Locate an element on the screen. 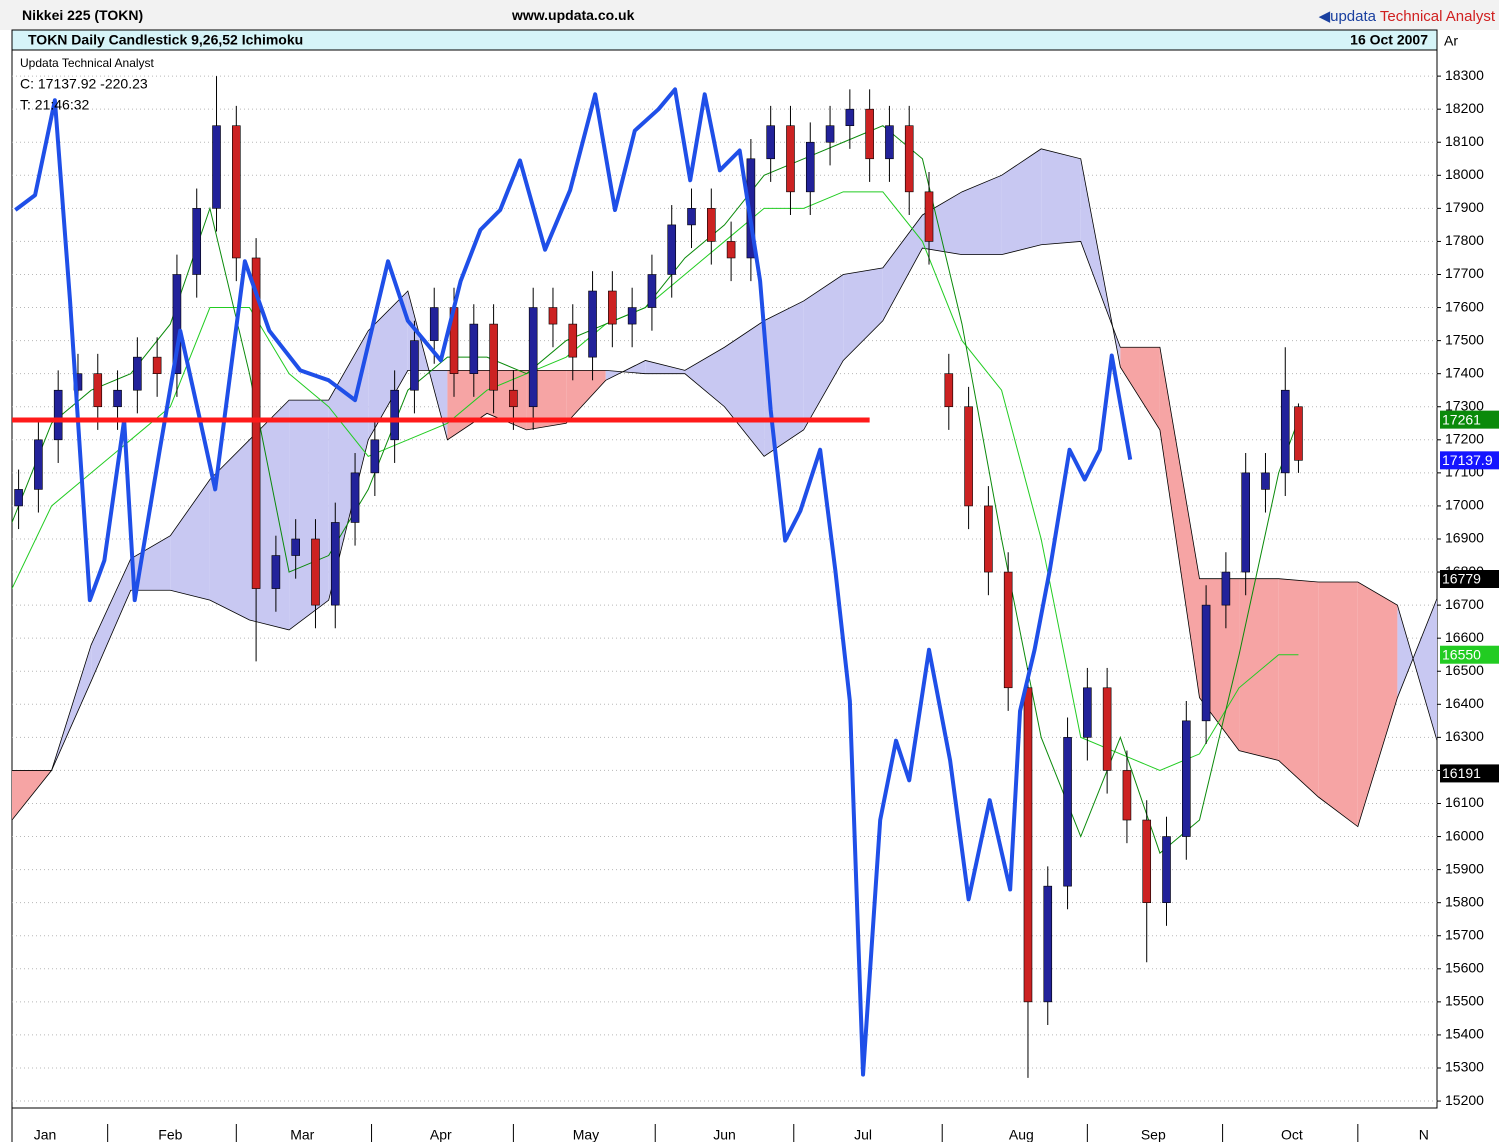 This screenshot has width=1499, height=1142. y-tick-label: 17500 is located at coordinates (1464, 339).